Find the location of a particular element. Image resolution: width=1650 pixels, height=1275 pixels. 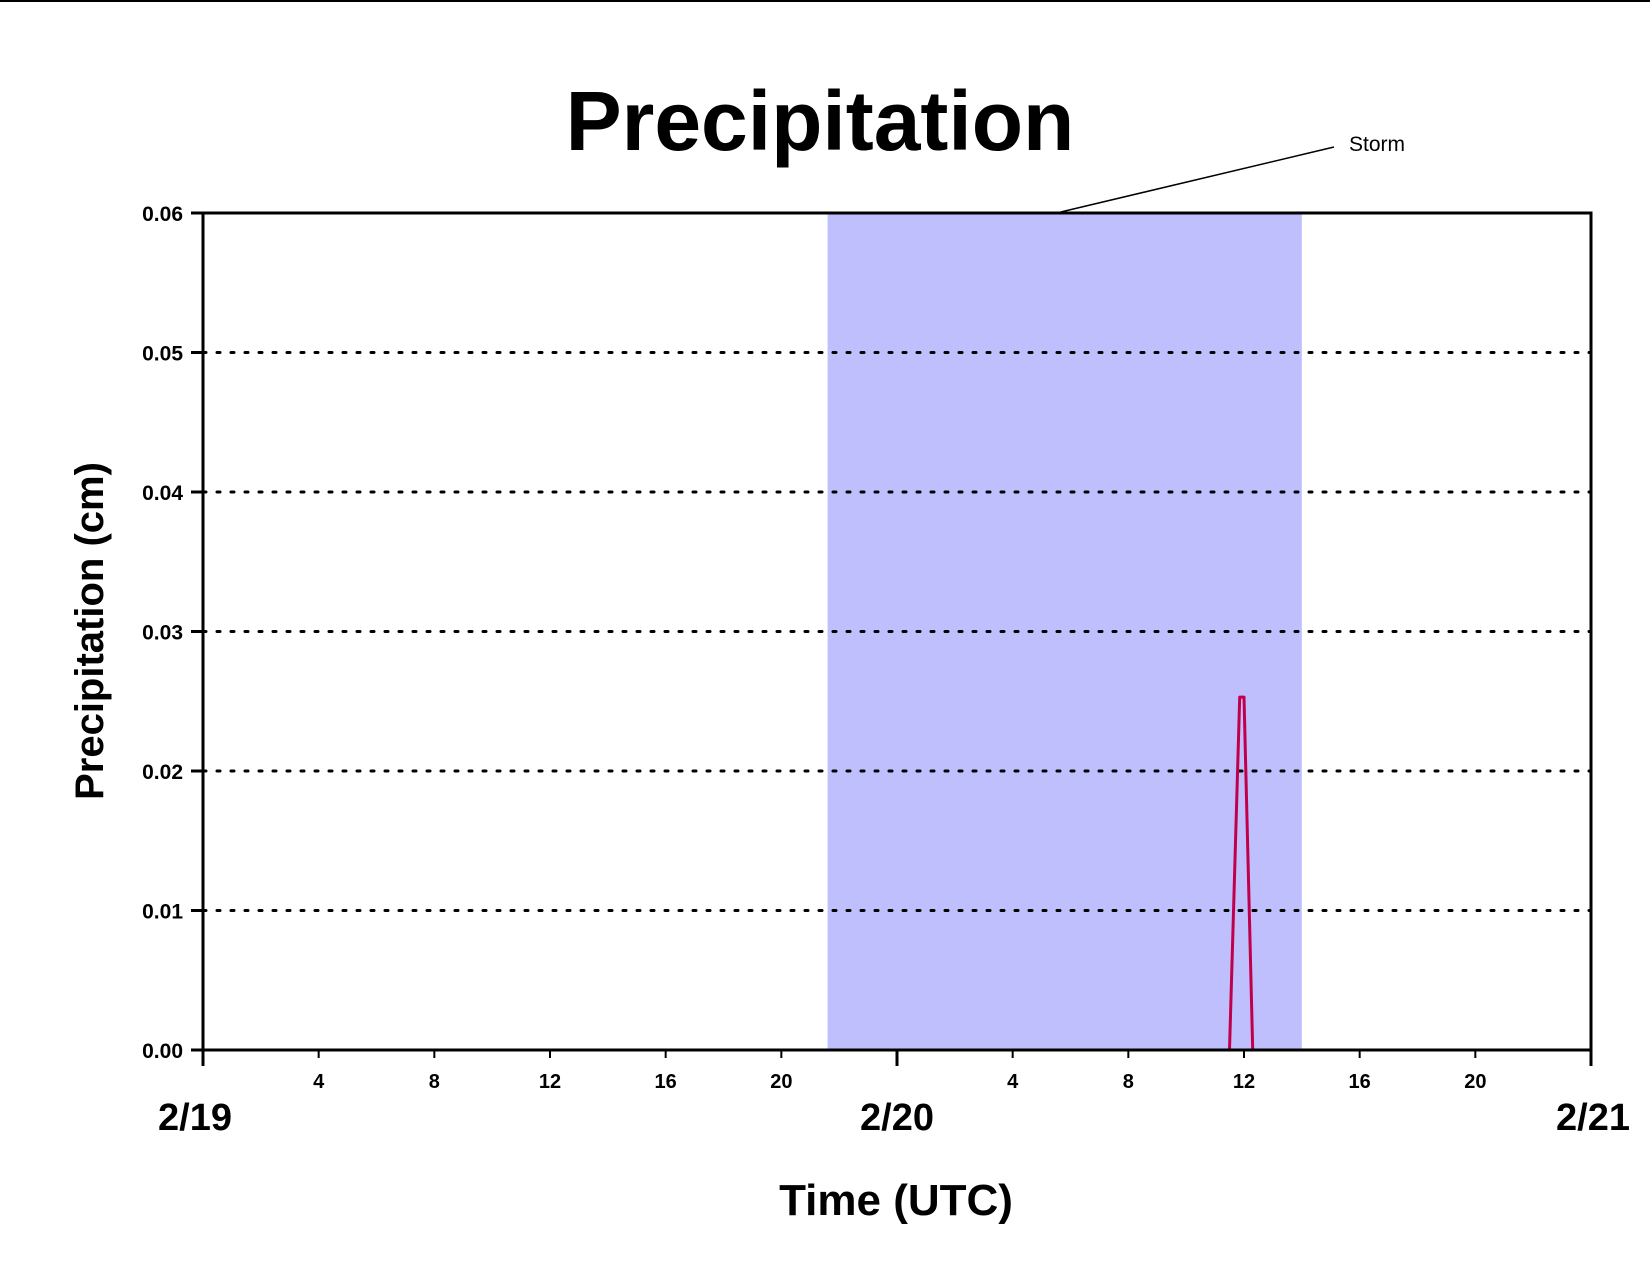

y-axis-ticks: 0.00 0.01 0.02 0.03 0.04 0.05 0.06 is located at coordinates (172, 633).